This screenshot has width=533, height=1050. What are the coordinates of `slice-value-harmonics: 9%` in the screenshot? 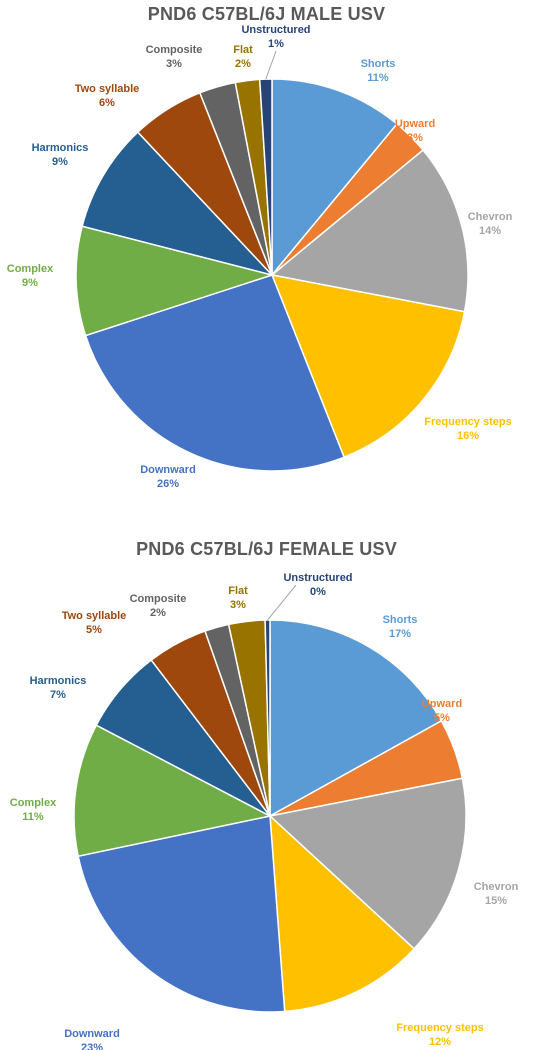 It's located at (60, 162).